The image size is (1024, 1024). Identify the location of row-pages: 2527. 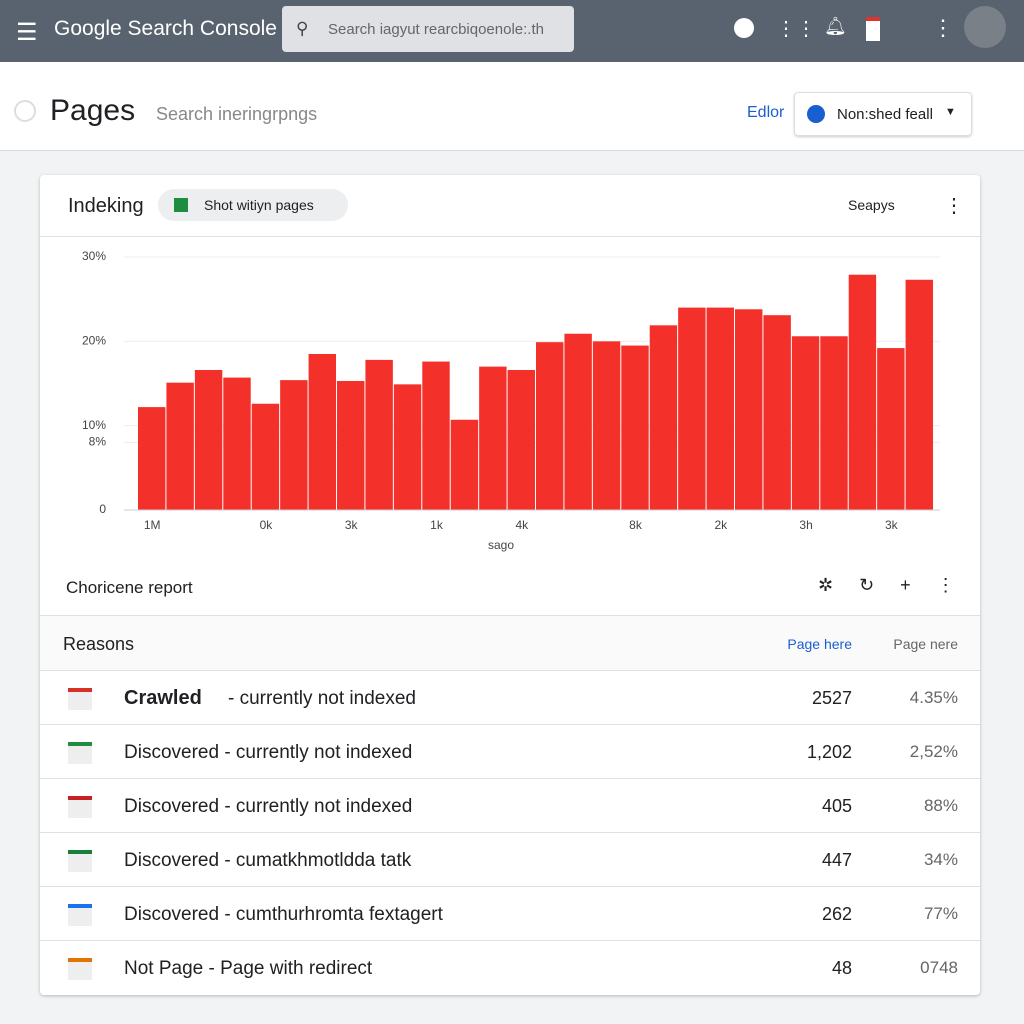
(831, 698).